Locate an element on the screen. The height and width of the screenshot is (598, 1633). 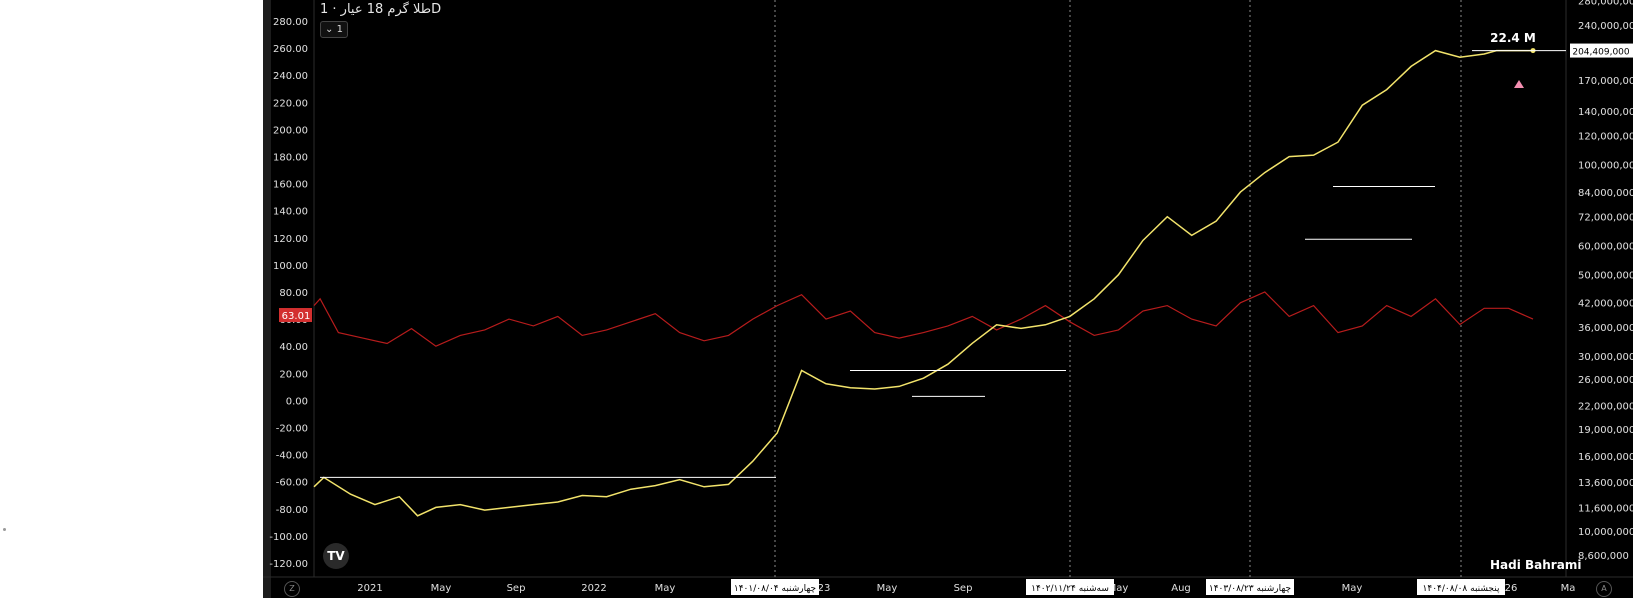
left-axis-tick-label: 120.00 is located at coordinates (290, 239).